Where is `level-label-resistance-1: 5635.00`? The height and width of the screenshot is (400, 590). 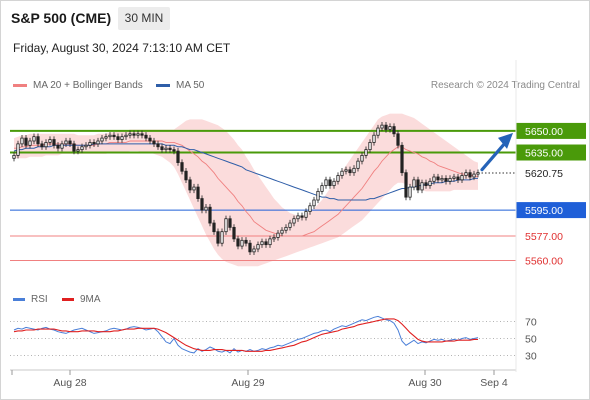 level-label-resistance-1: 5635.00 is located at coordinates (544, 154).